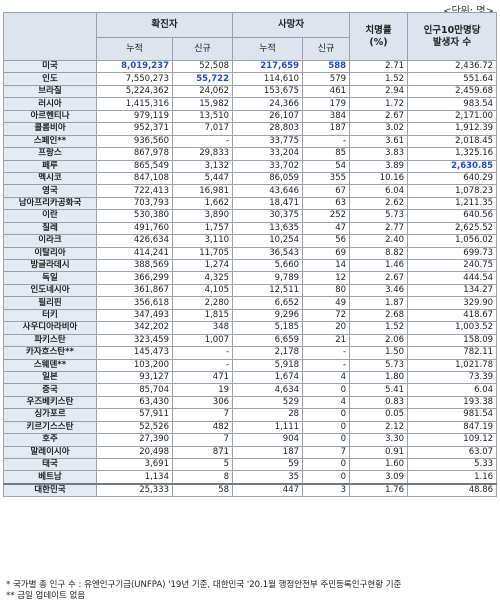 Image resolution: width=500 pixels, height=607 pixels. Describe the element at coordinates (50, 216) in the screenshot. I see `country-name-cell: 이란` at that location.